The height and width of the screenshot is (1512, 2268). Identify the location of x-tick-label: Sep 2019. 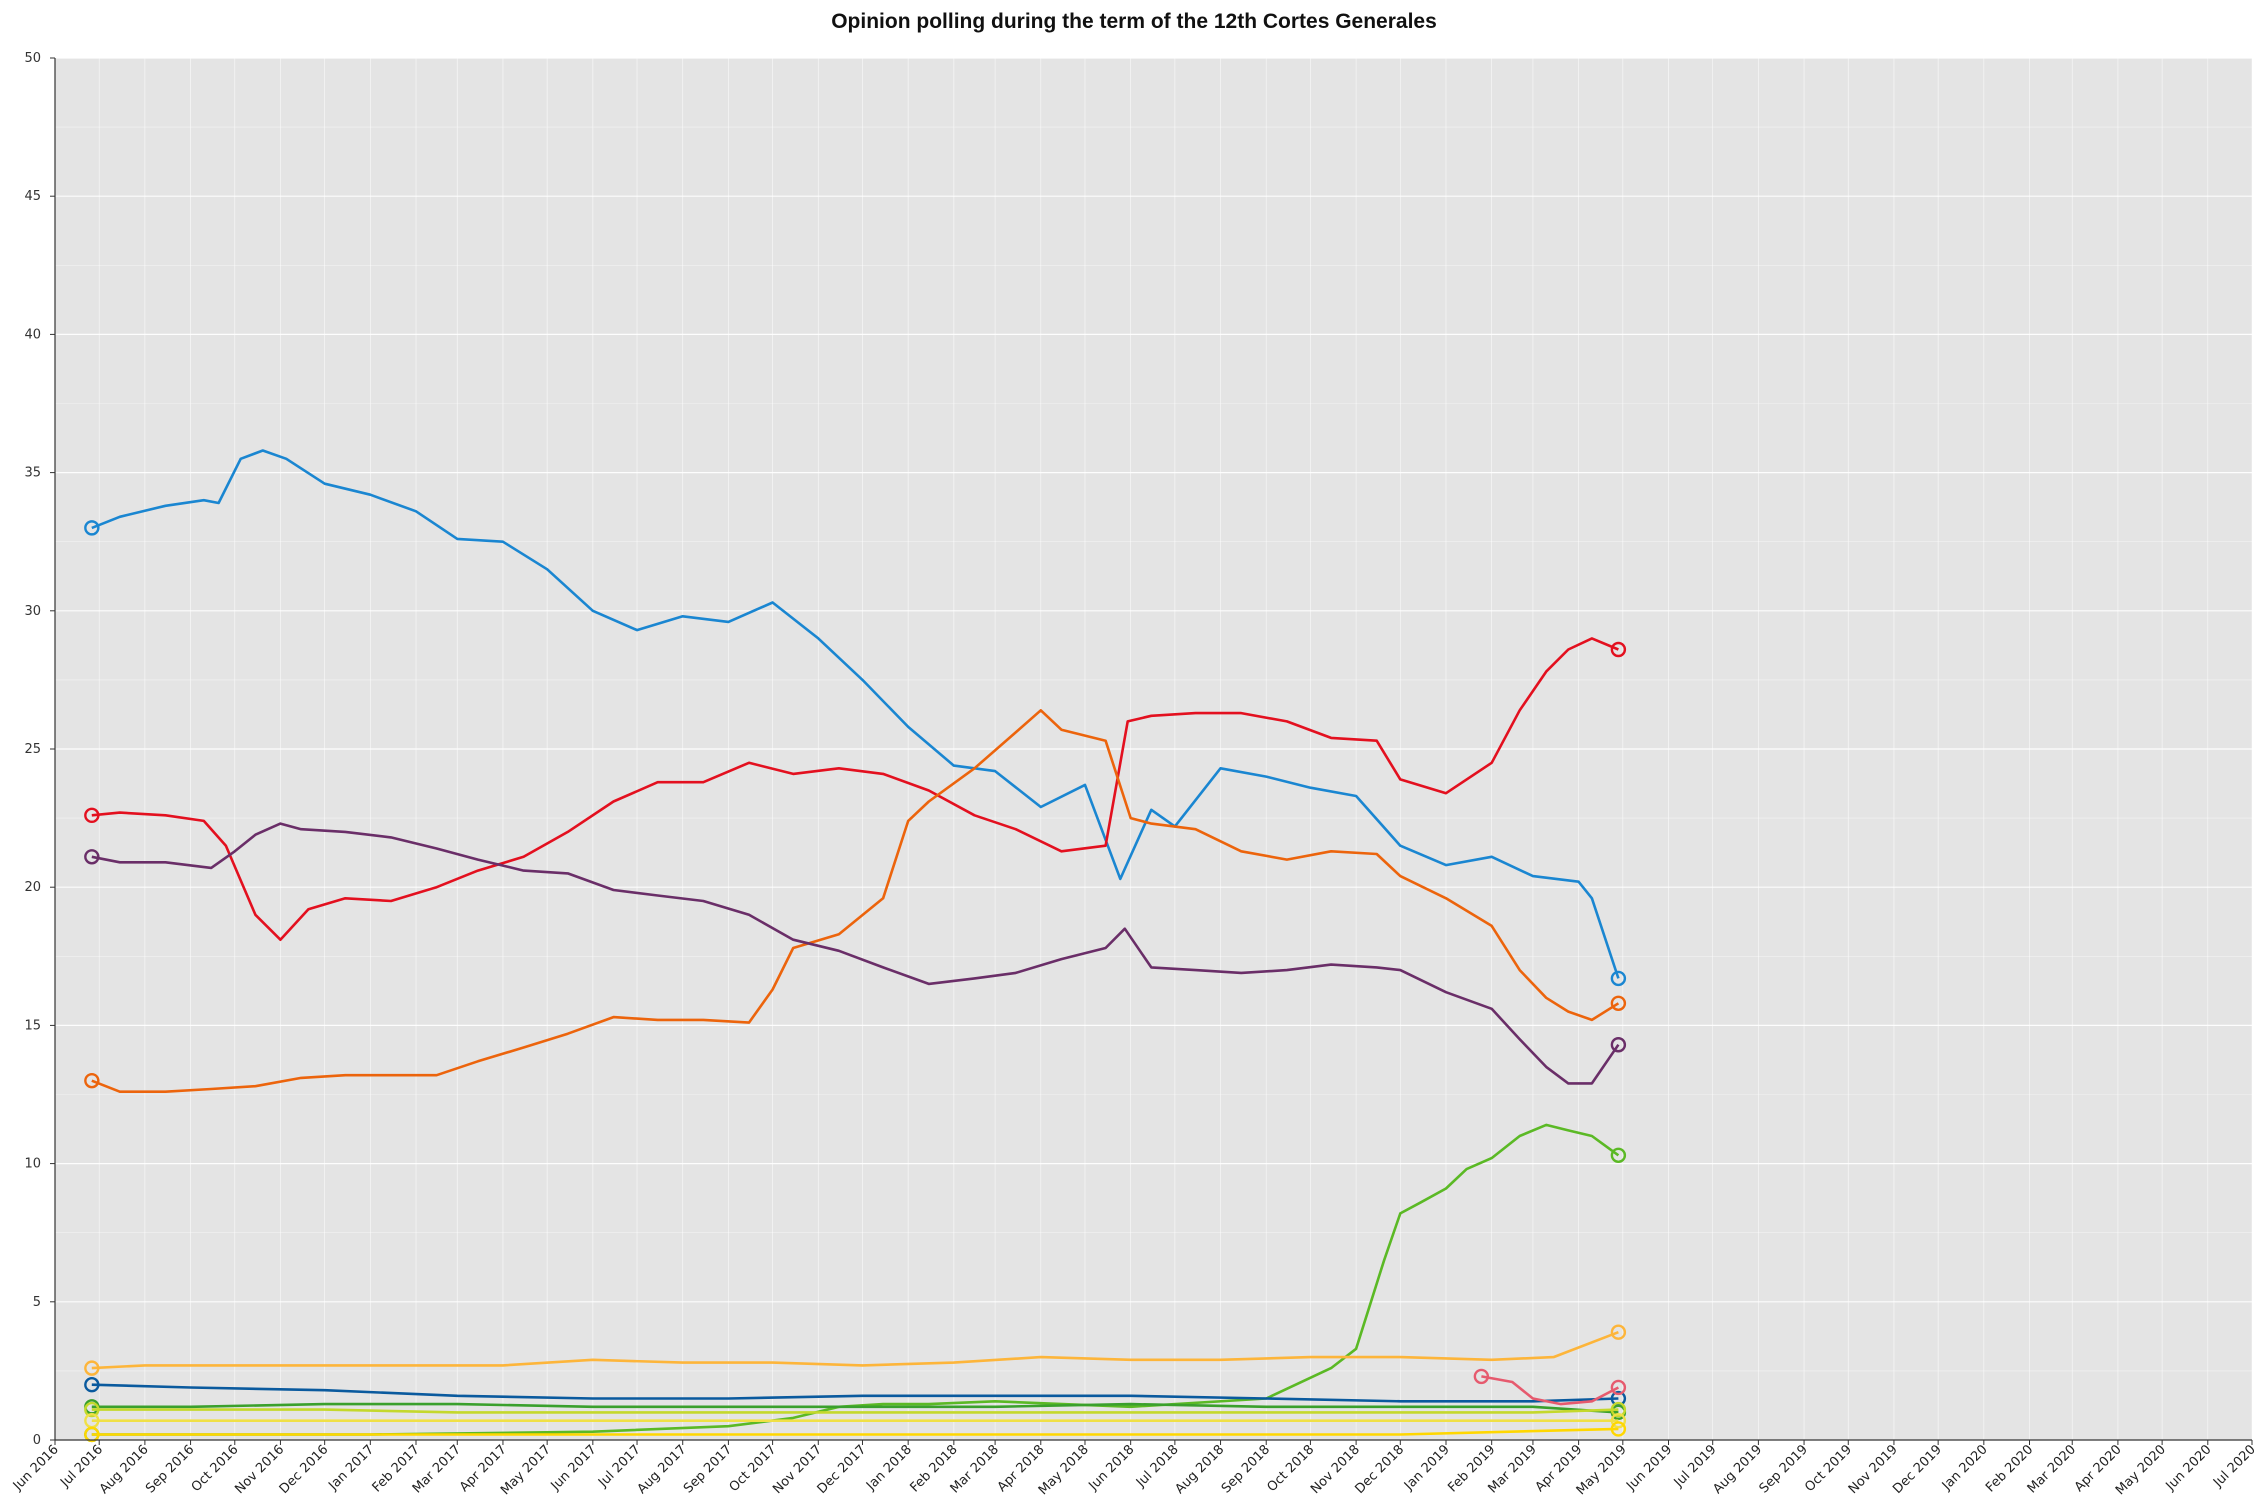
(1784, 1469).